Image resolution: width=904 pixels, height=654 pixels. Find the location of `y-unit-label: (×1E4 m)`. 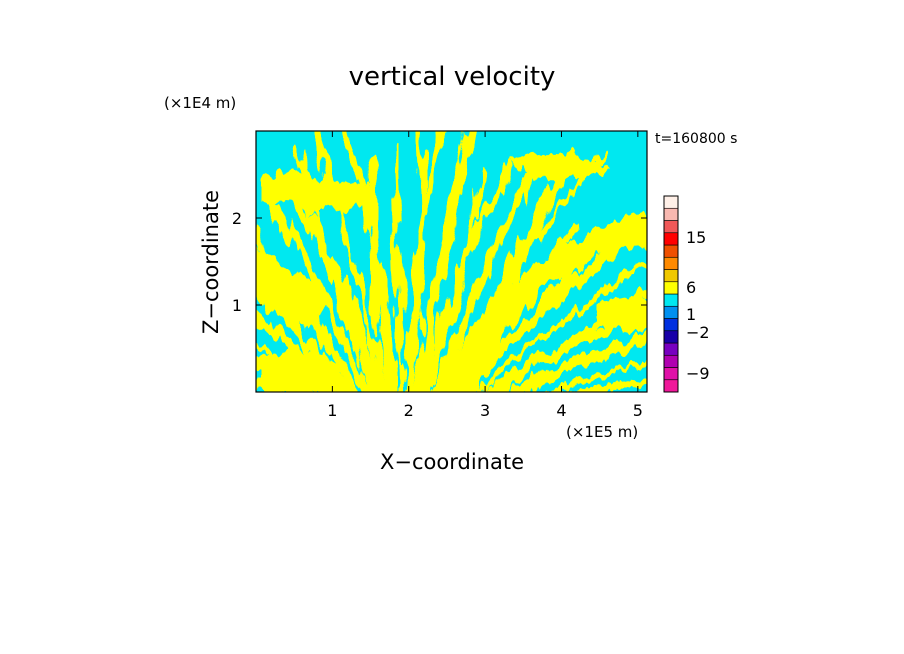

y-unit-label: (×1E4 m) is located at coordinates (200, 103).